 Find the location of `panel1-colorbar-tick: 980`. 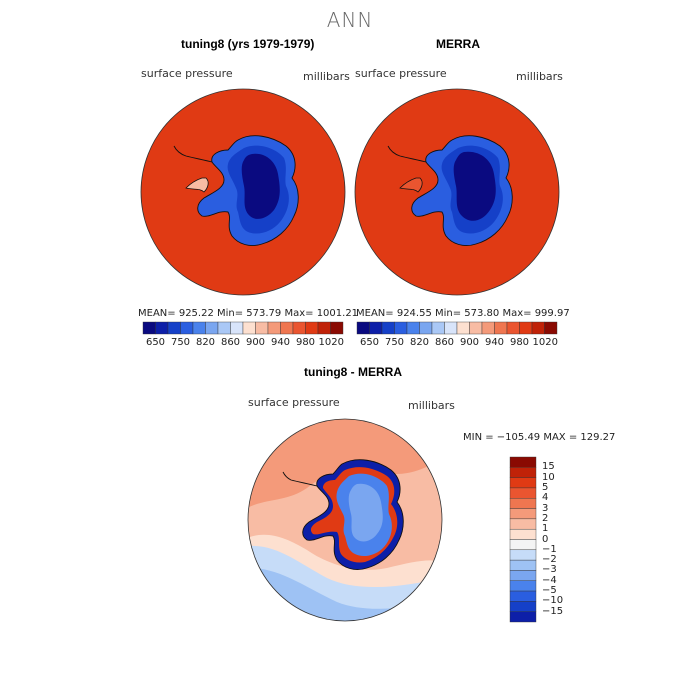

panel1-colorbar-tick: 980 is located at coordinates (305, 342).